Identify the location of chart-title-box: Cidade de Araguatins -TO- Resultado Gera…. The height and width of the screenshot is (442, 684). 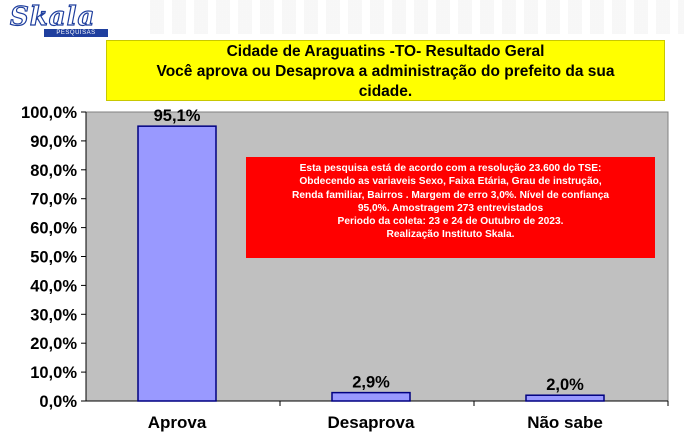
(385, 70).